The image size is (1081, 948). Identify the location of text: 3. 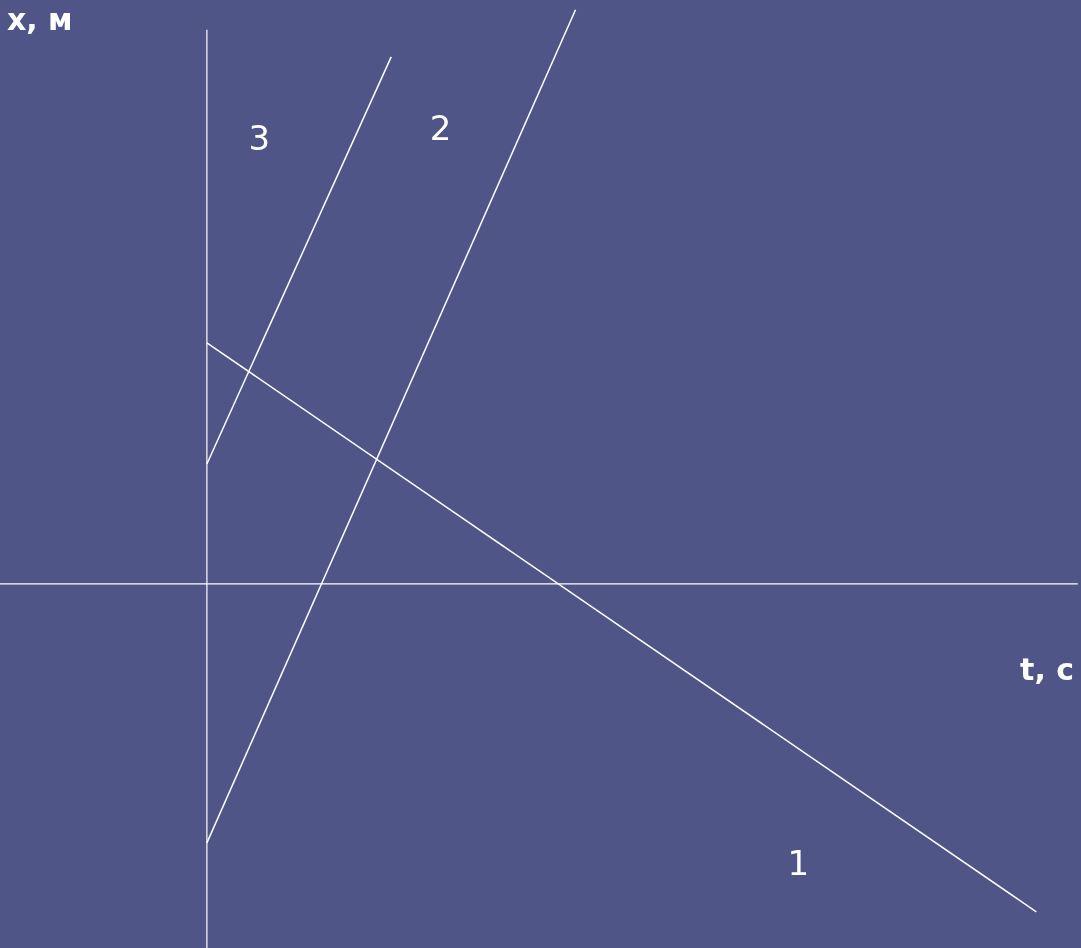
(259, 137).